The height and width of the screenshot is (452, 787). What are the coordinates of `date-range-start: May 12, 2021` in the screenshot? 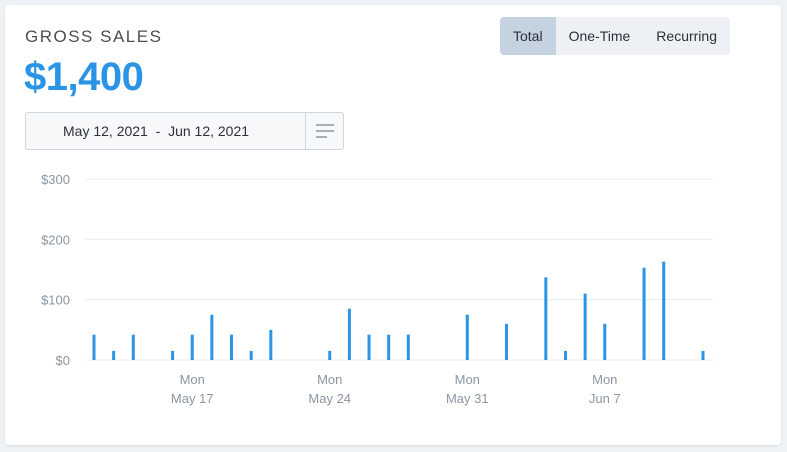 It's located at (105, 131).